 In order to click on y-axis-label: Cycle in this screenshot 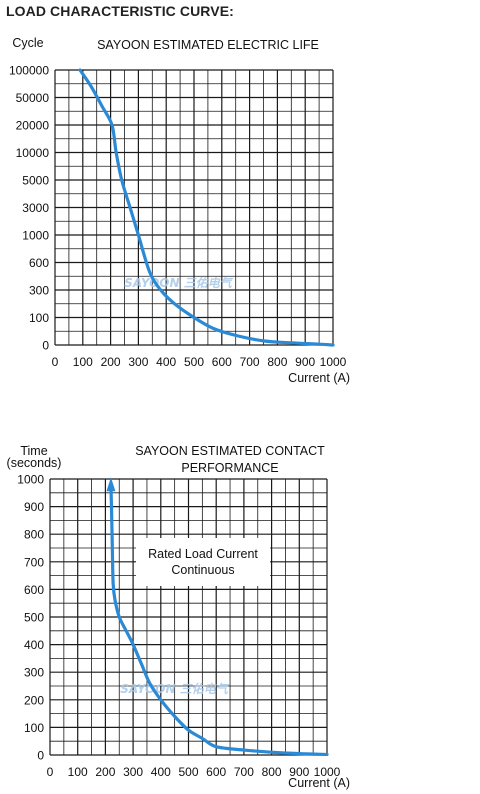, I will do `click(27, 43)`.